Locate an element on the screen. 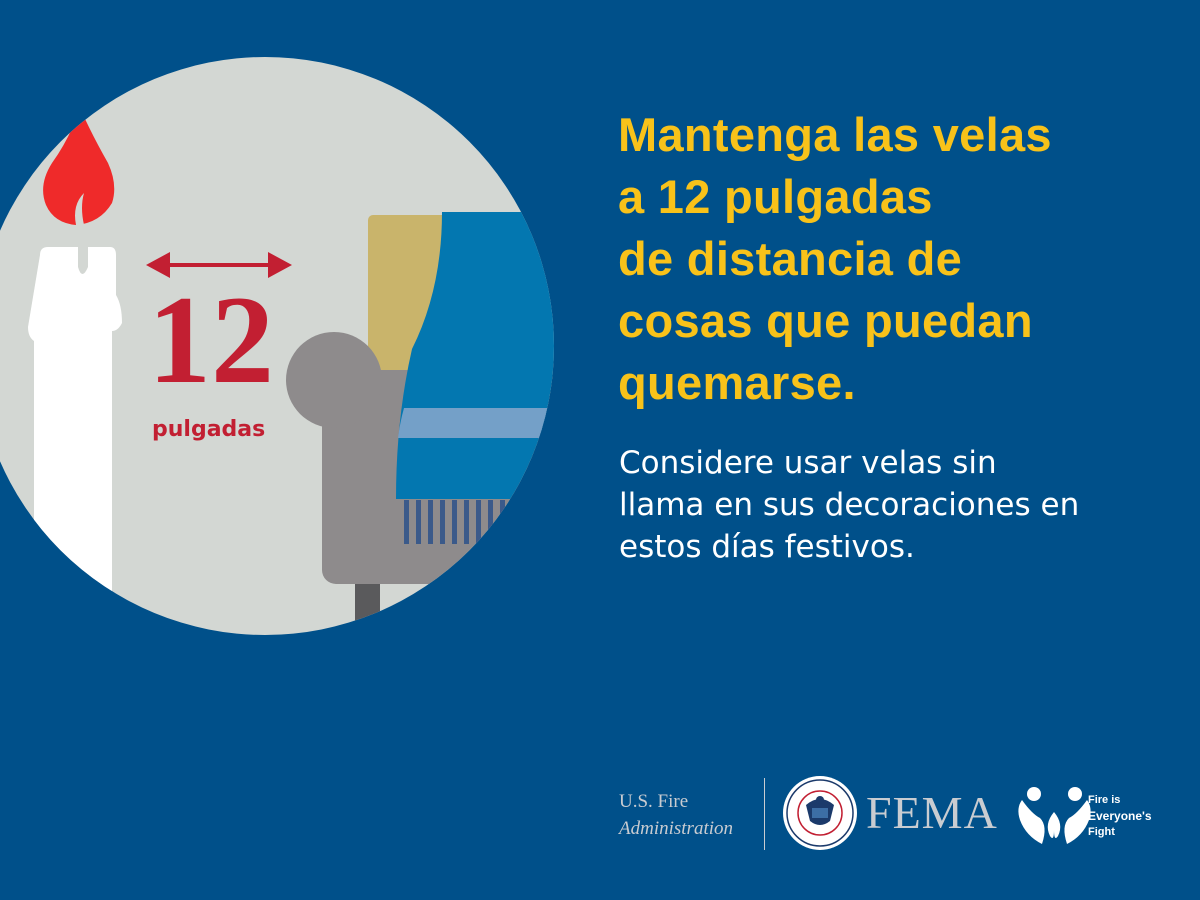  campaign-line: Everyone's is located at coordinates (1120, 816).